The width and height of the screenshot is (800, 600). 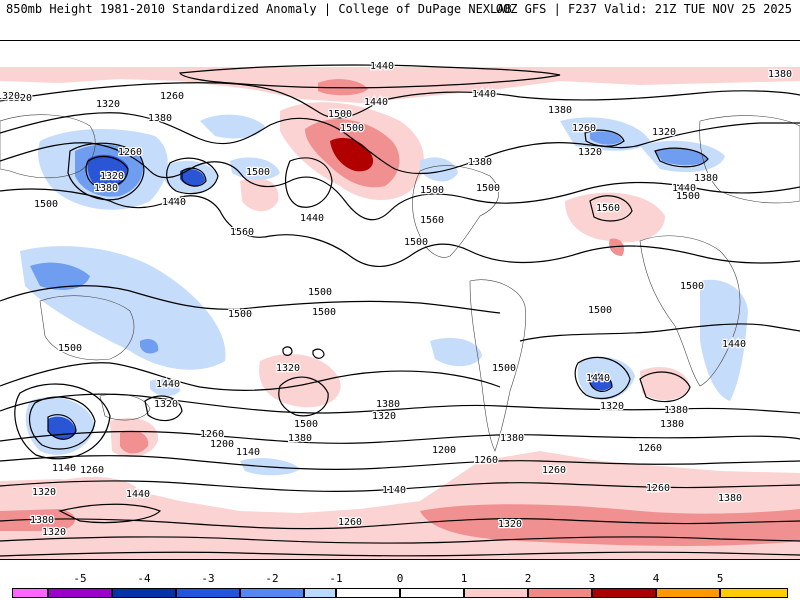 I want to click on colorbar-label: 2, so click(x=528, y=578).